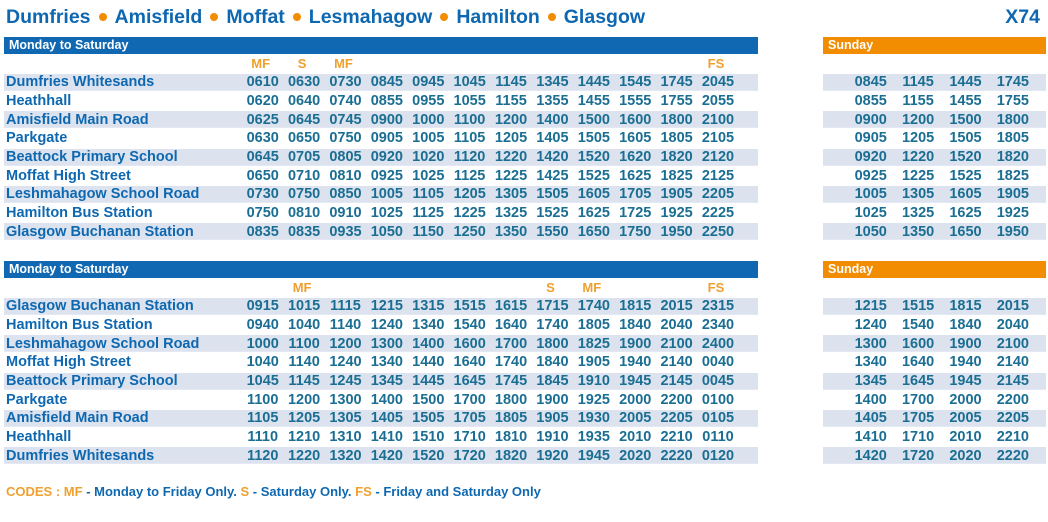 This screenshot has height=522, width=1048. Describe the element at coordinates (511, 213) in the screenshot. I see `time-cell: 1325` at that location.